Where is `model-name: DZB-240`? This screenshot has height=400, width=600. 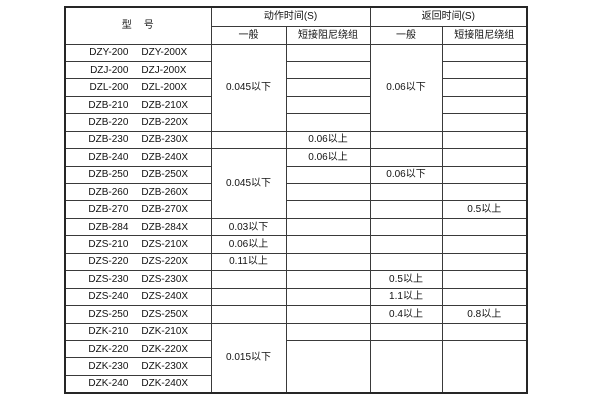
model-name: DZB-240 is located at coordinates (108, 157).